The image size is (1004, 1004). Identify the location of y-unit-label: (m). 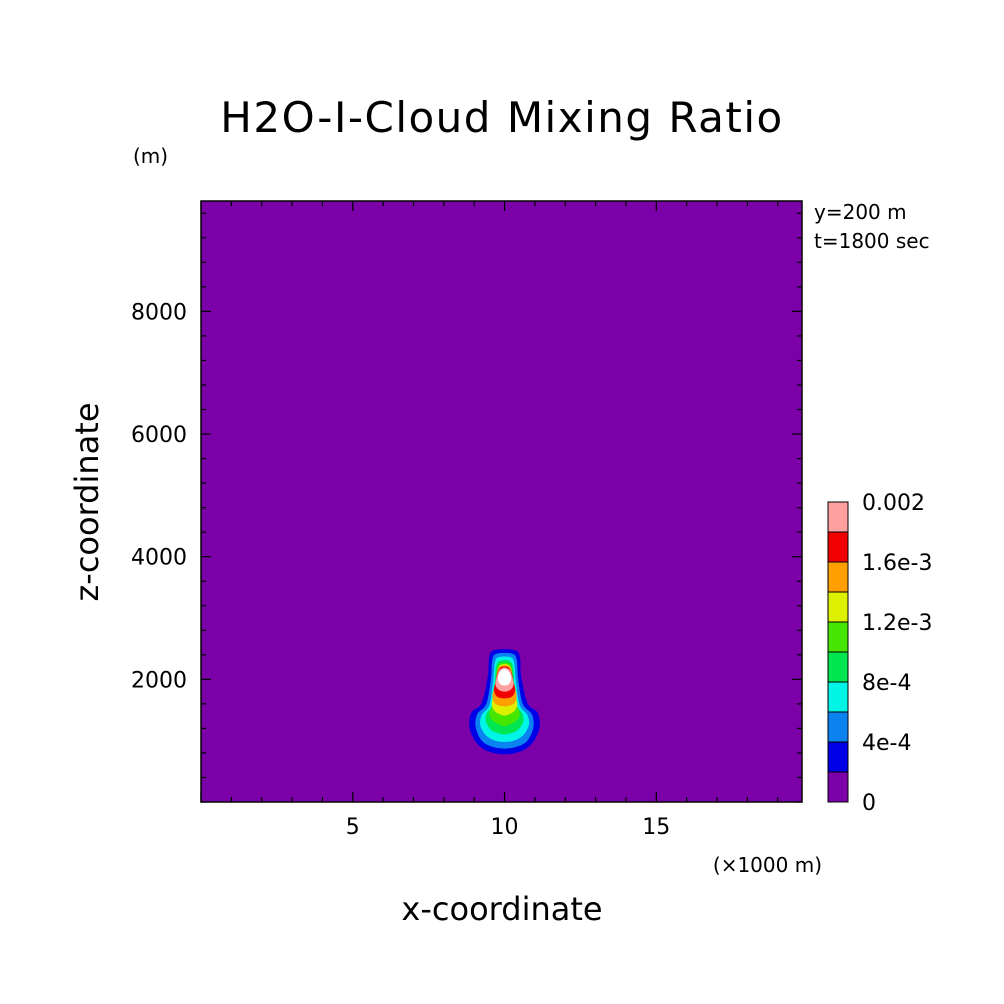
(150, 156).